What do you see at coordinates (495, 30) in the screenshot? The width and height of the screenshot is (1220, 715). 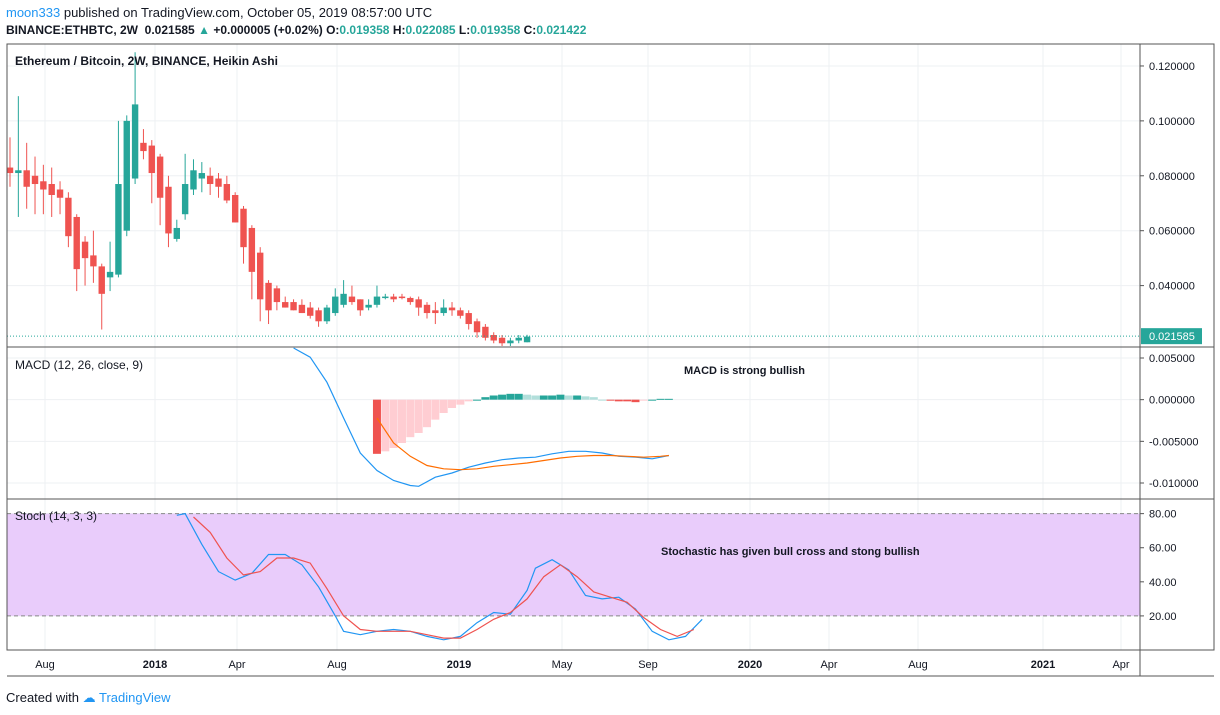 I see `low-value: 0.019358` at bounding box center [495, 30].